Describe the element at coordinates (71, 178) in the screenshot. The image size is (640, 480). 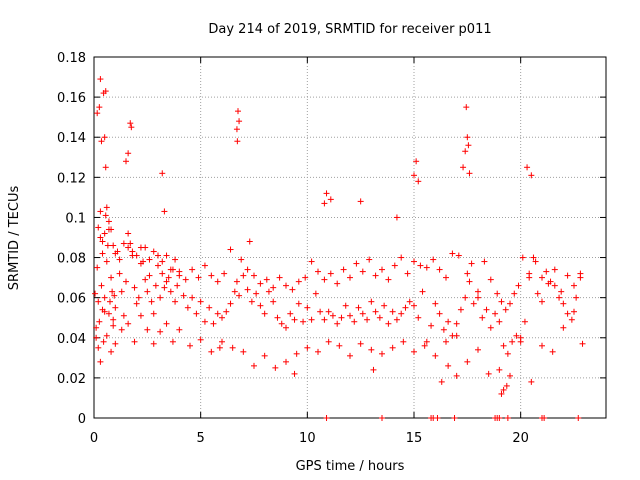
I see `y-tick-label: 0.12` at that location.